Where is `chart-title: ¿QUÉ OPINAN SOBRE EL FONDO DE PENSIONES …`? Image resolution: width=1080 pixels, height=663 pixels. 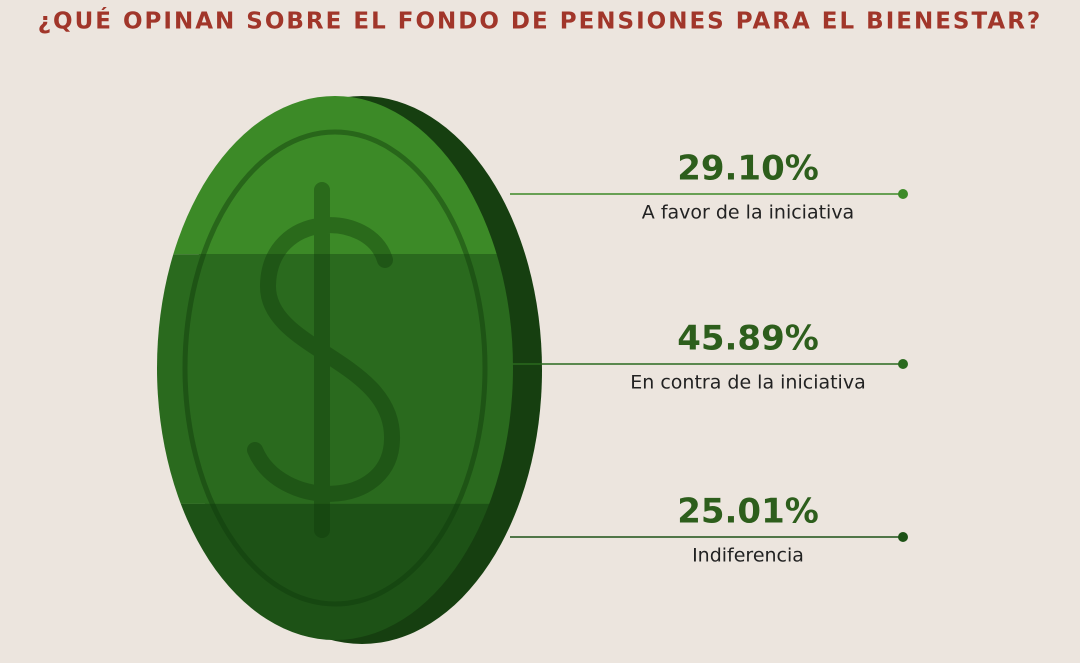 chart-title: ¿QUÉ OPINAN SOBRE EL FONDO DE PENSIONES … is located at coordinates (540, 21).